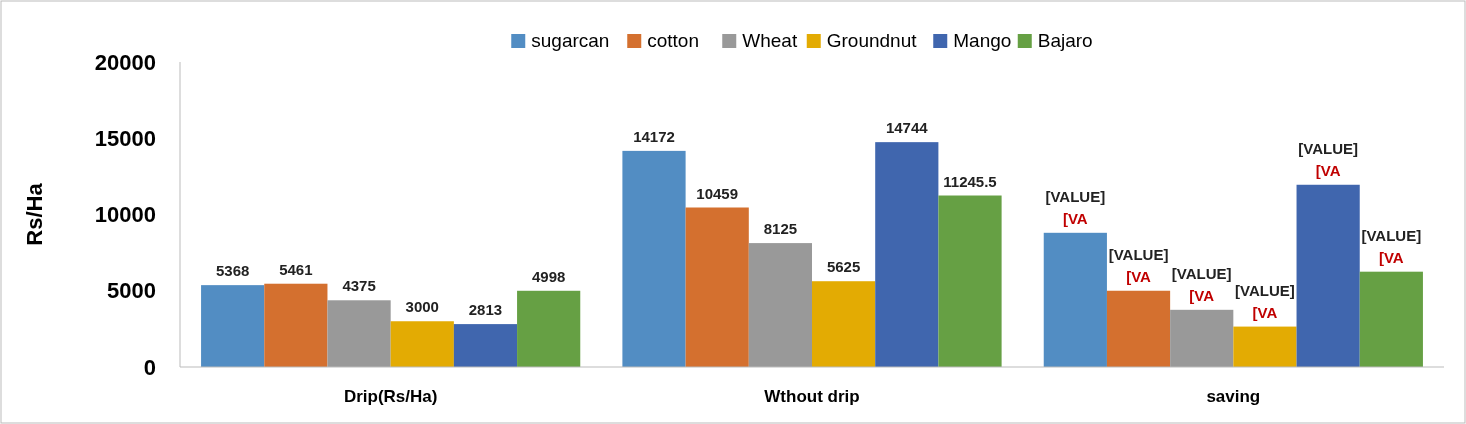 This screenshot has width=1466, height=424. I want to click on legend-label: Mango, so click(982, 40).